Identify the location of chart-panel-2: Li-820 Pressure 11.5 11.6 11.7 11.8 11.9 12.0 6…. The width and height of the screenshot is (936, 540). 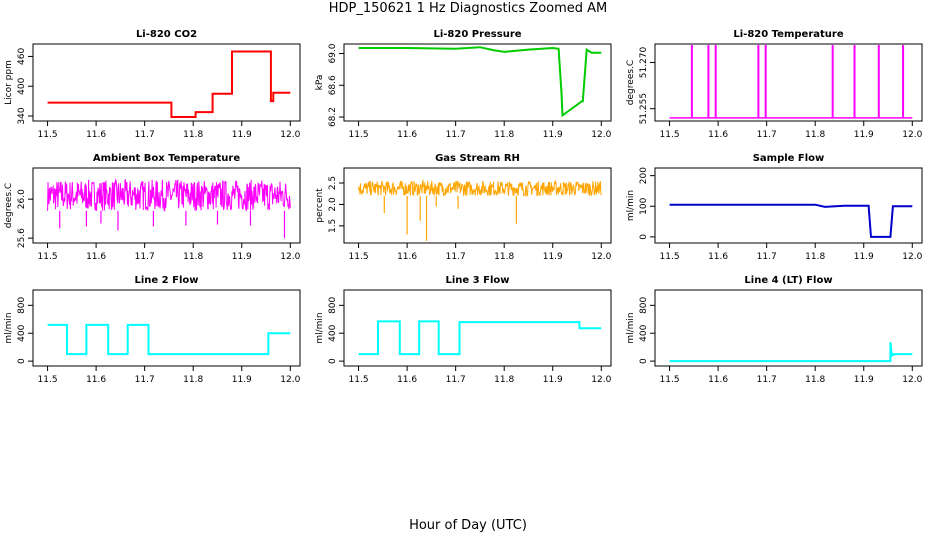
(463, 84).